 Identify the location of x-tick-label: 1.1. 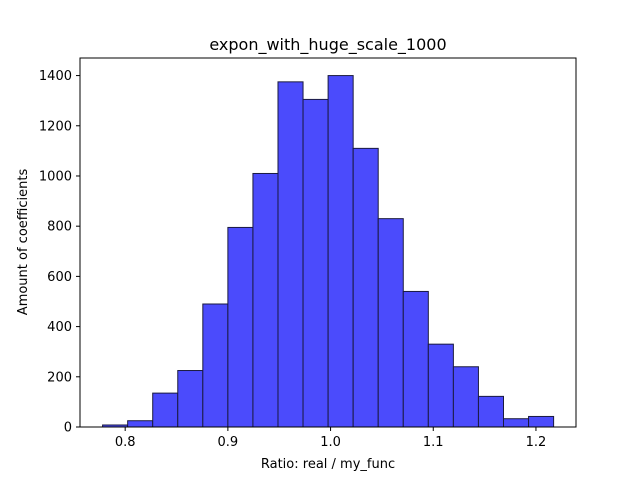
(433, 442).